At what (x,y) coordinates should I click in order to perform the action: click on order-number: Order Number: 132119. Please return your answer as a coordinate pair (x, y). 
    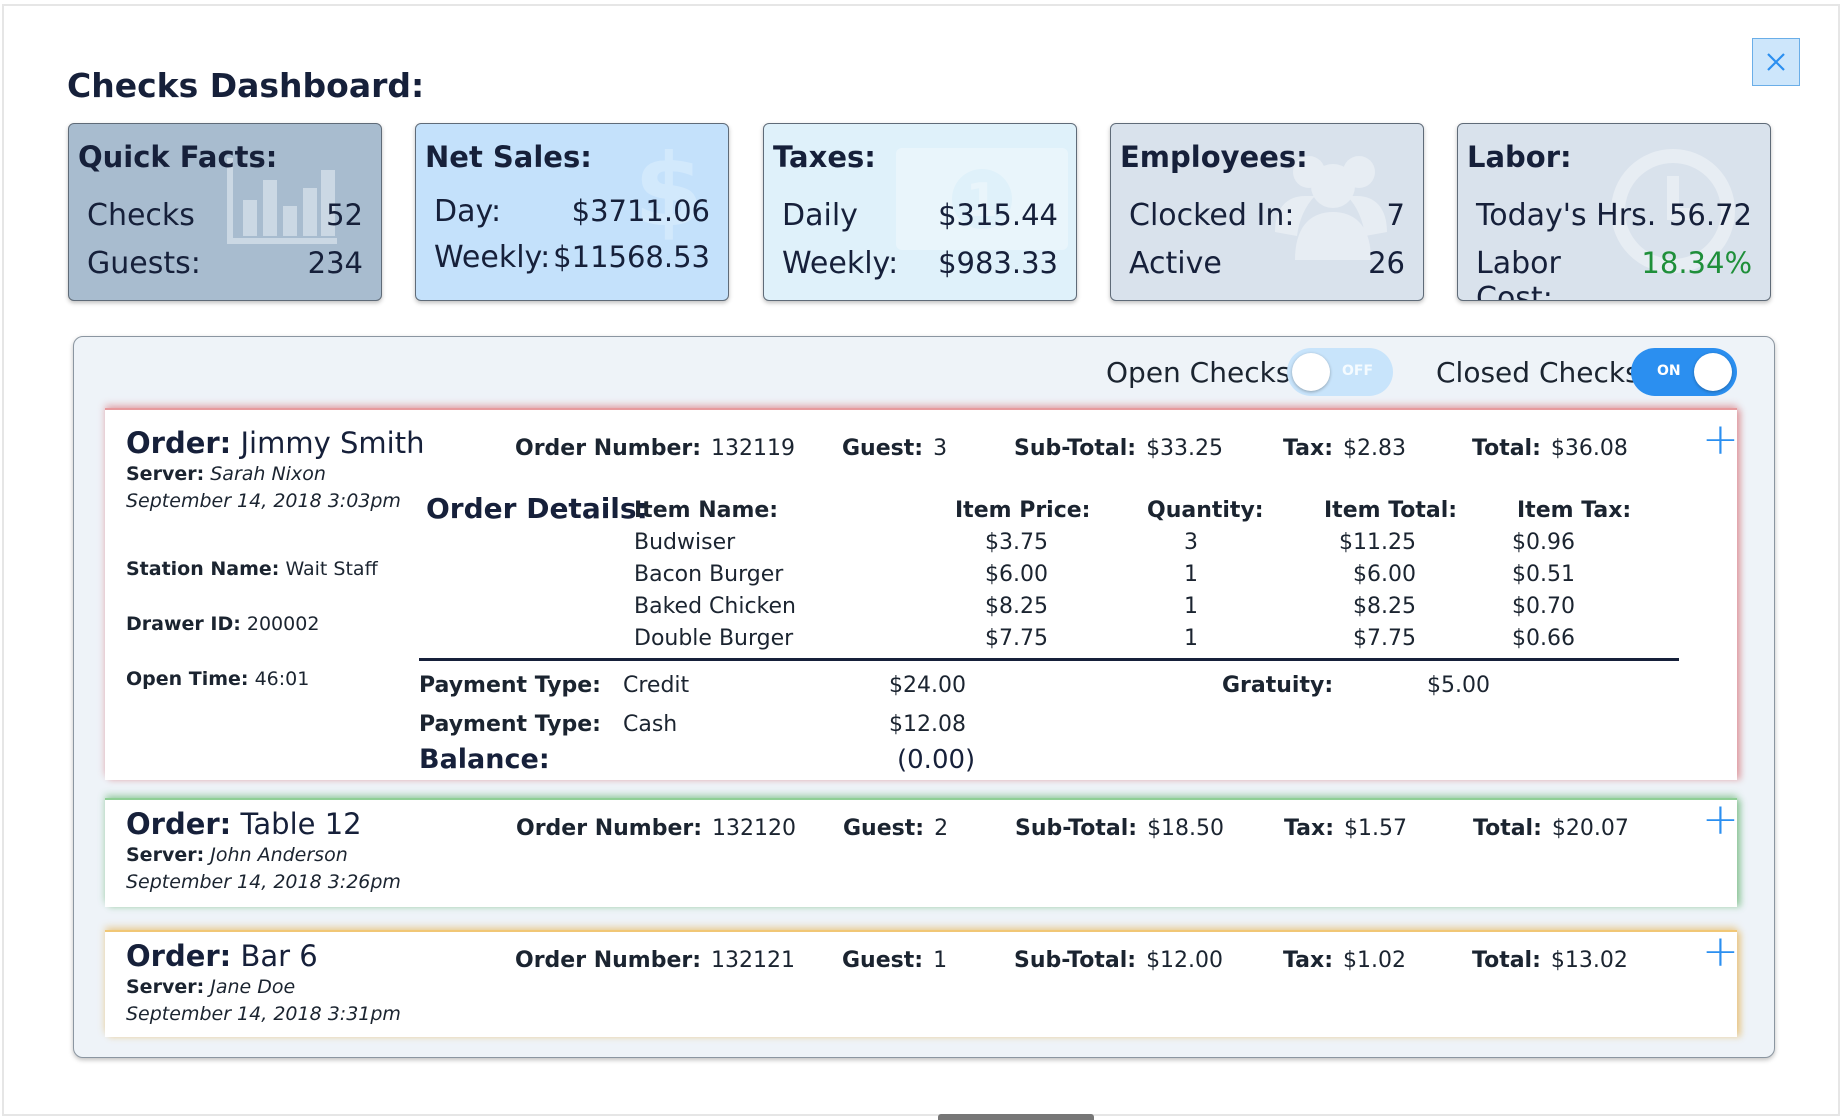
    Looking at the image, I should click on (655, 448).